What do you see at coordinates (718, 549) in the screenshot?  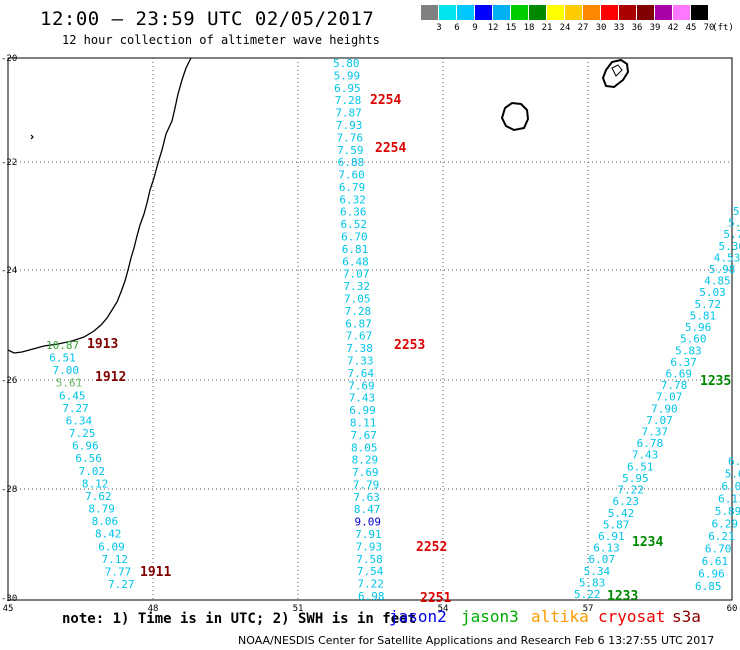 I see `wave-height-value: 6.70` at bounding box center [718, 549].